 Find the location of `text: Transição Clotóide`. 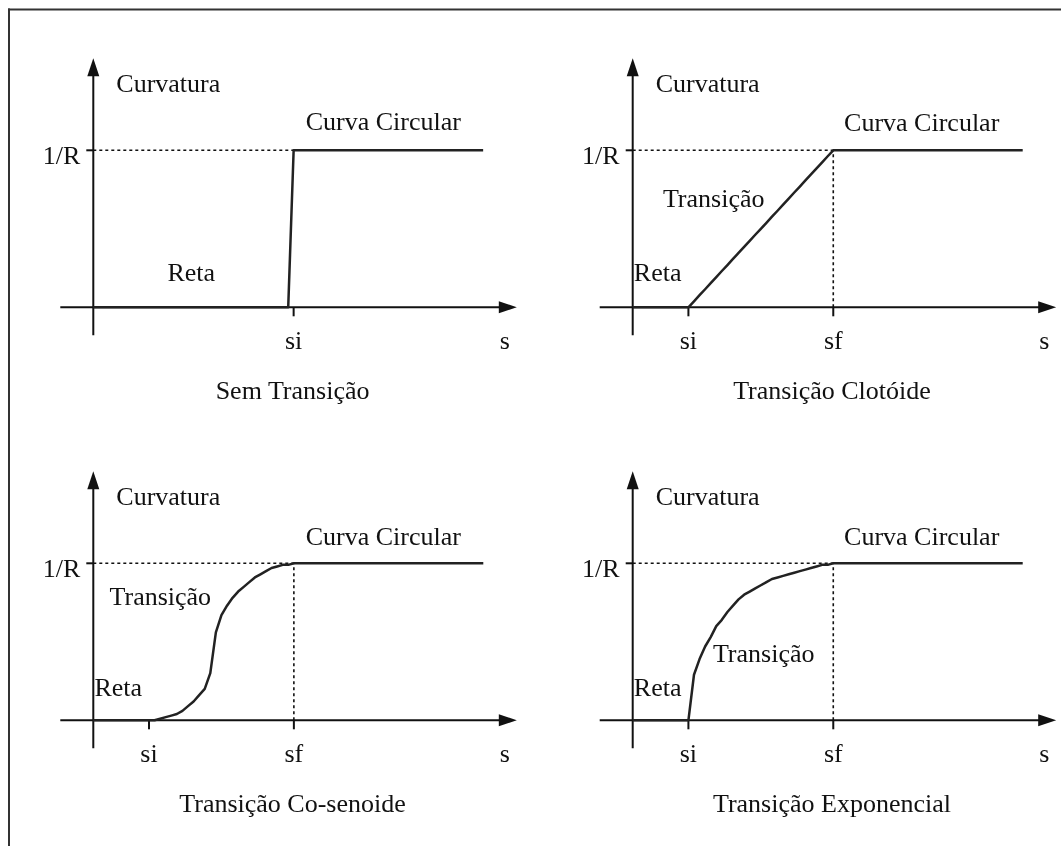

text: Transição Clotóide is located at coordinates (832, 390).